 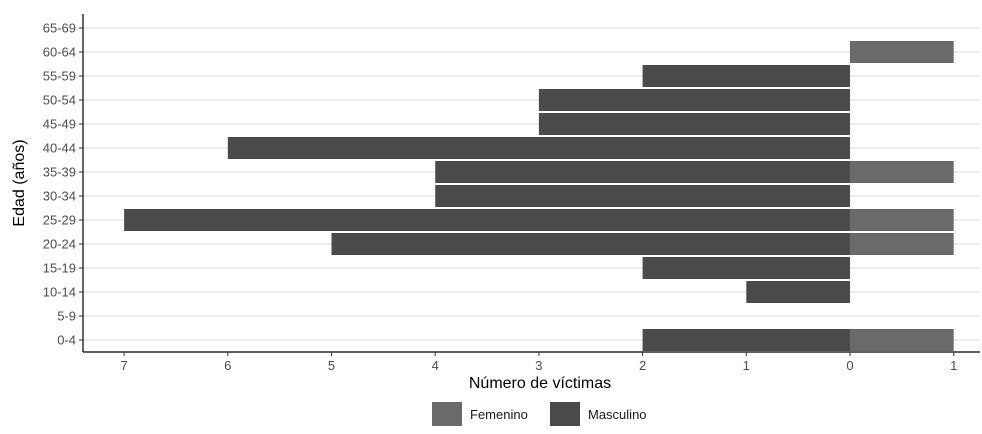 I want to click on legend-key-masculino, so click(x=565, y=414).